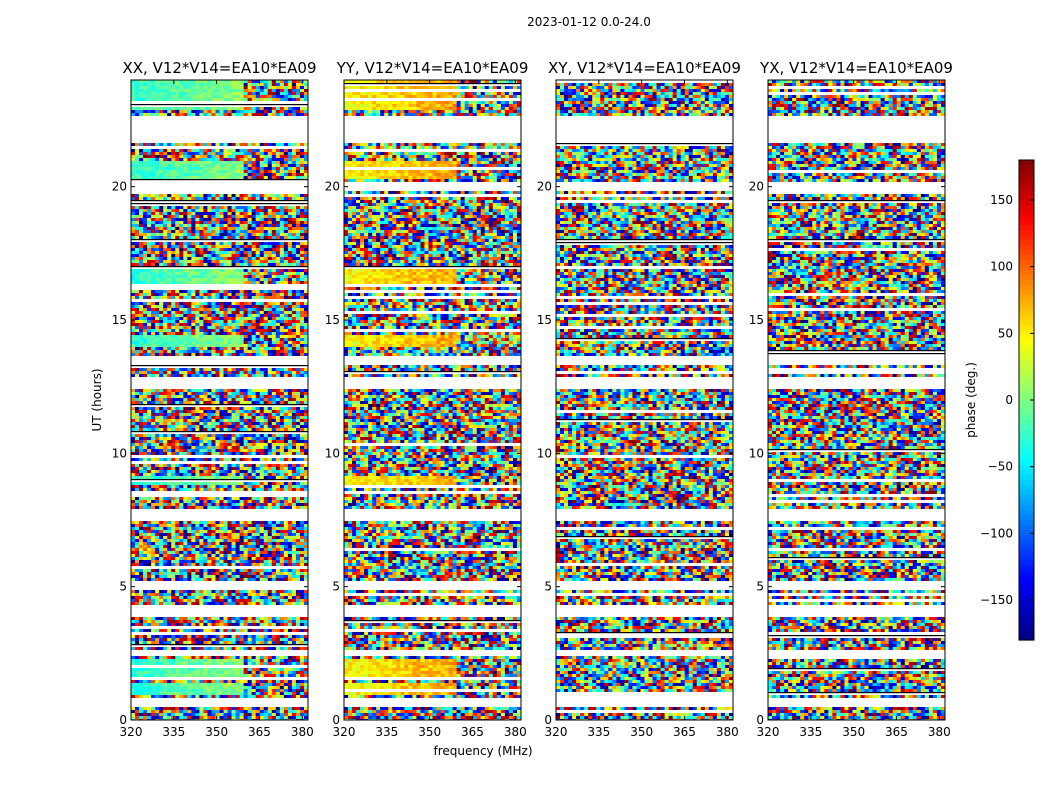 This screenshot has width=1050, height=800. I want to click on x-tick-label: 335, so click(386, 732).